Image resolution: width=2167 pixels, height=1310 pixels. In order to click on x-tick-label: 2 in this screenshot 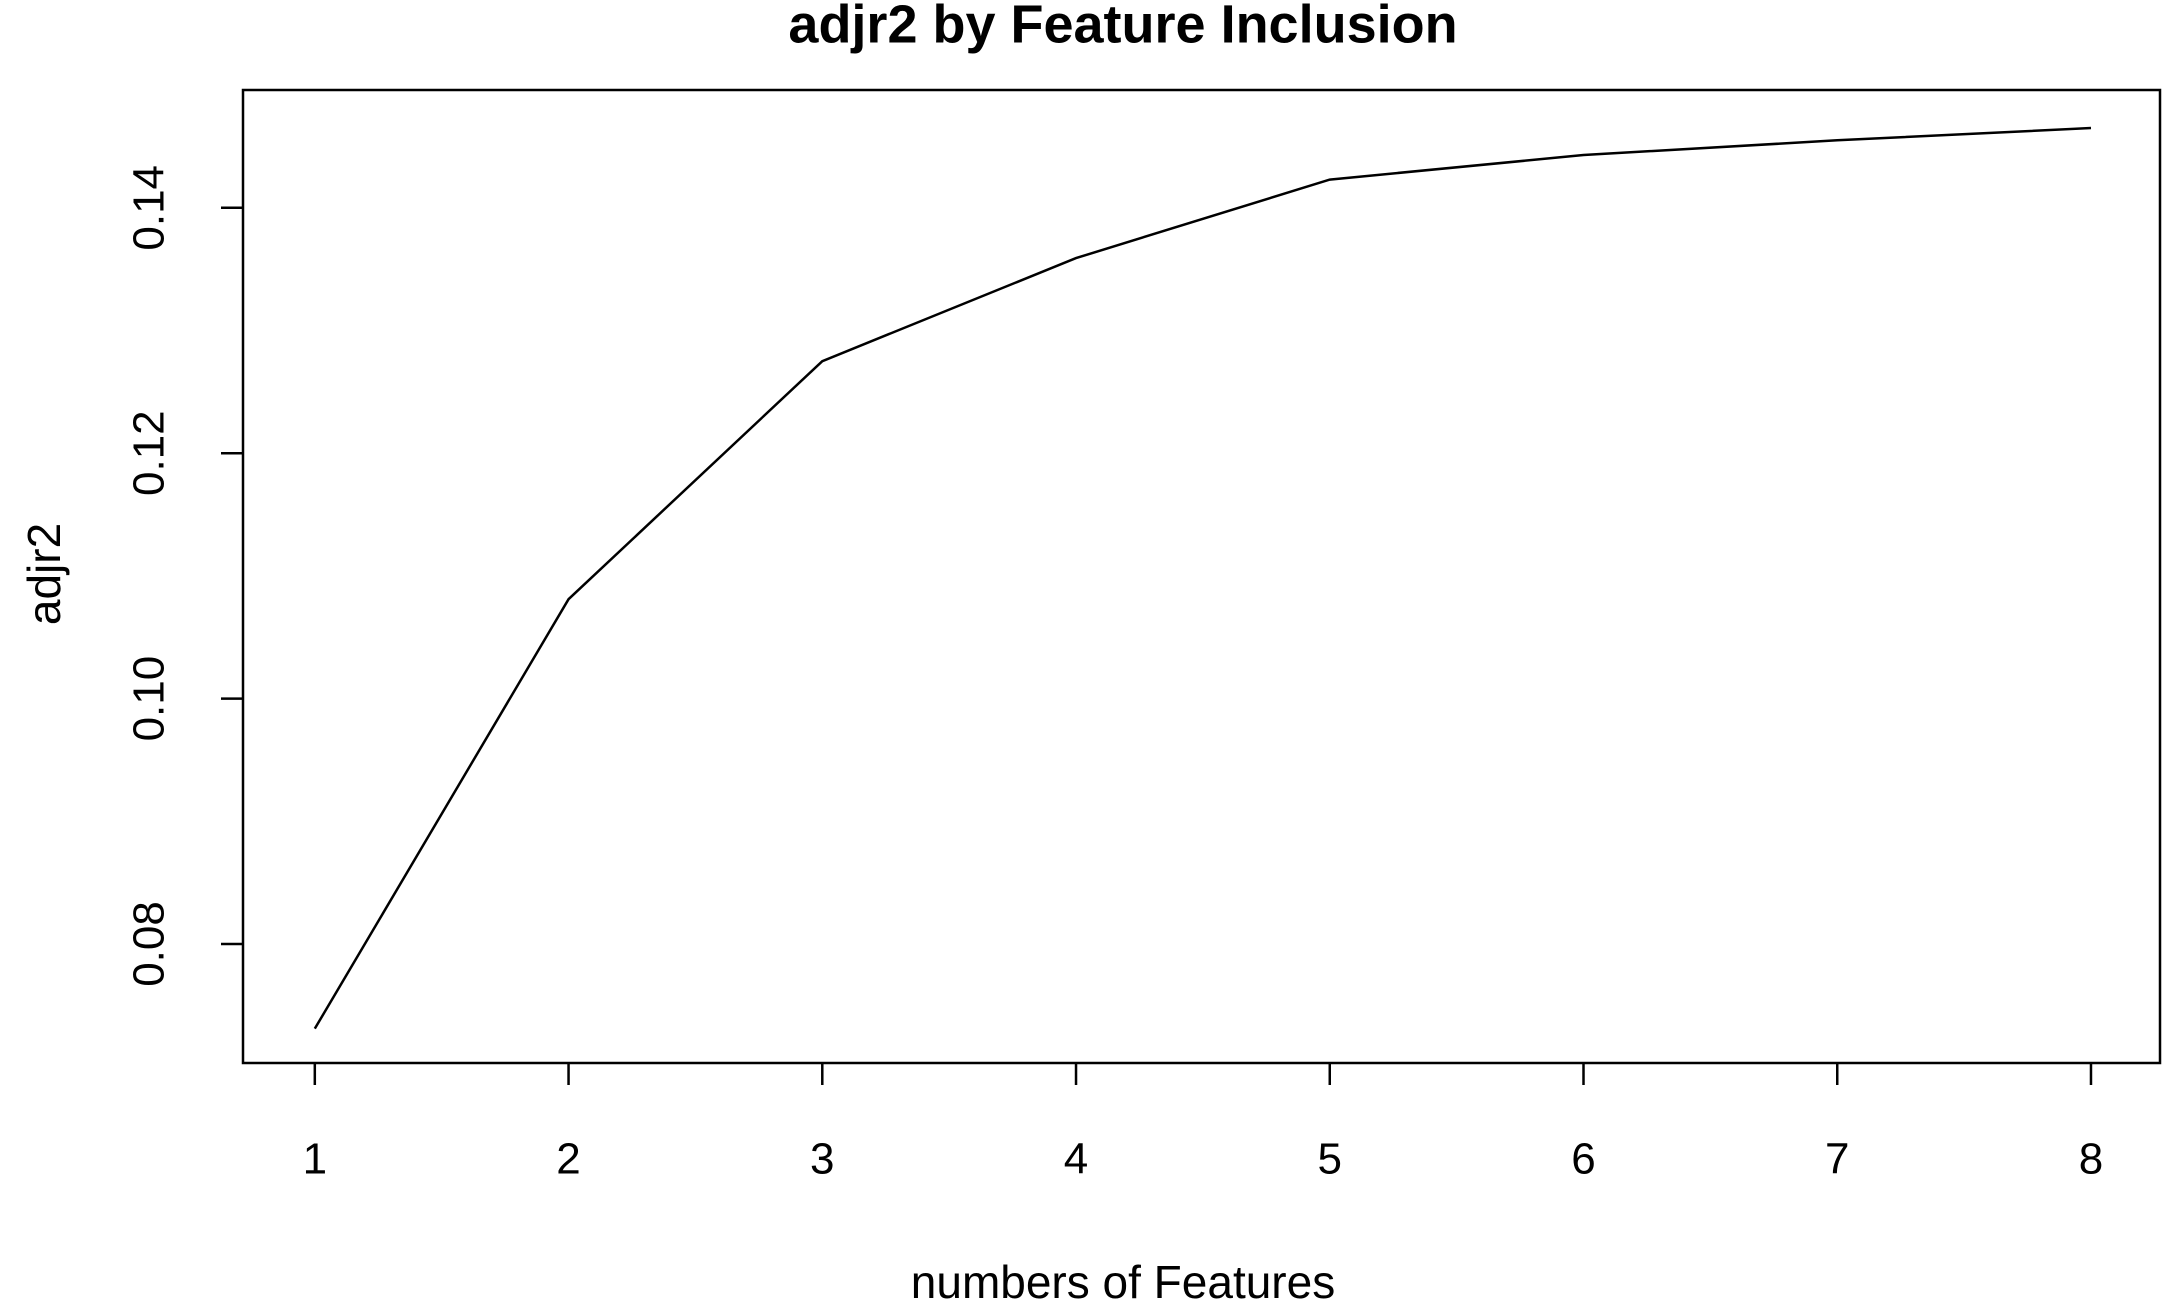, I will do `click(568, 1159)`.